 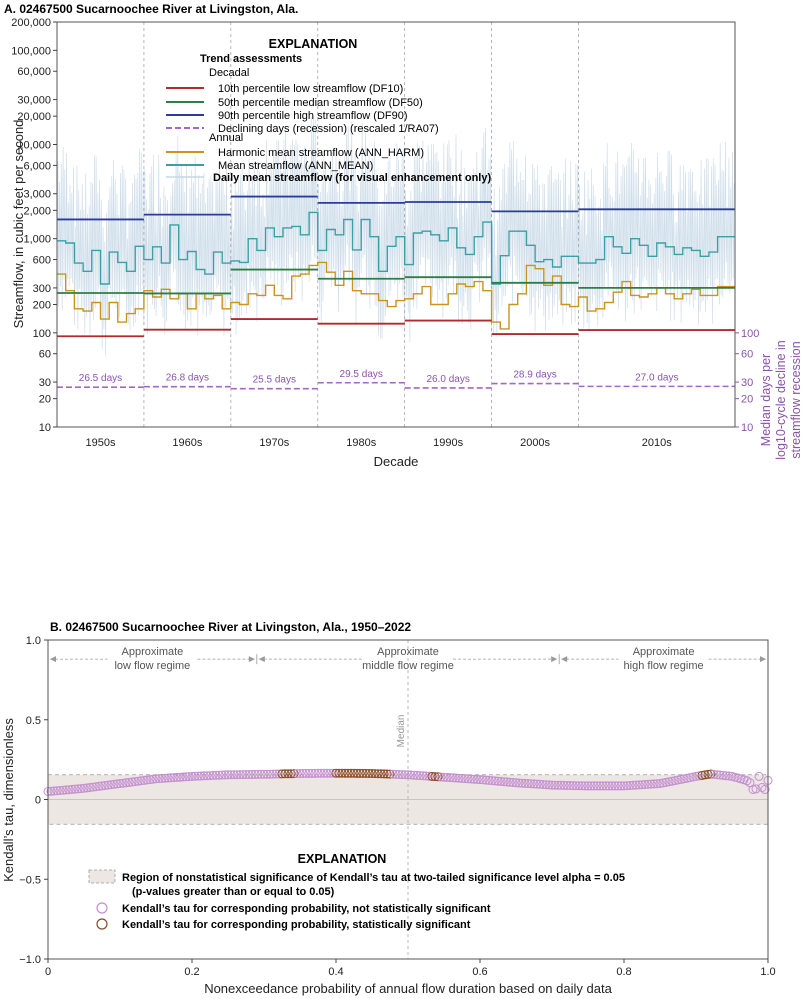 I want to click on y2-tick-label: 60, so click(x=747, y=355).